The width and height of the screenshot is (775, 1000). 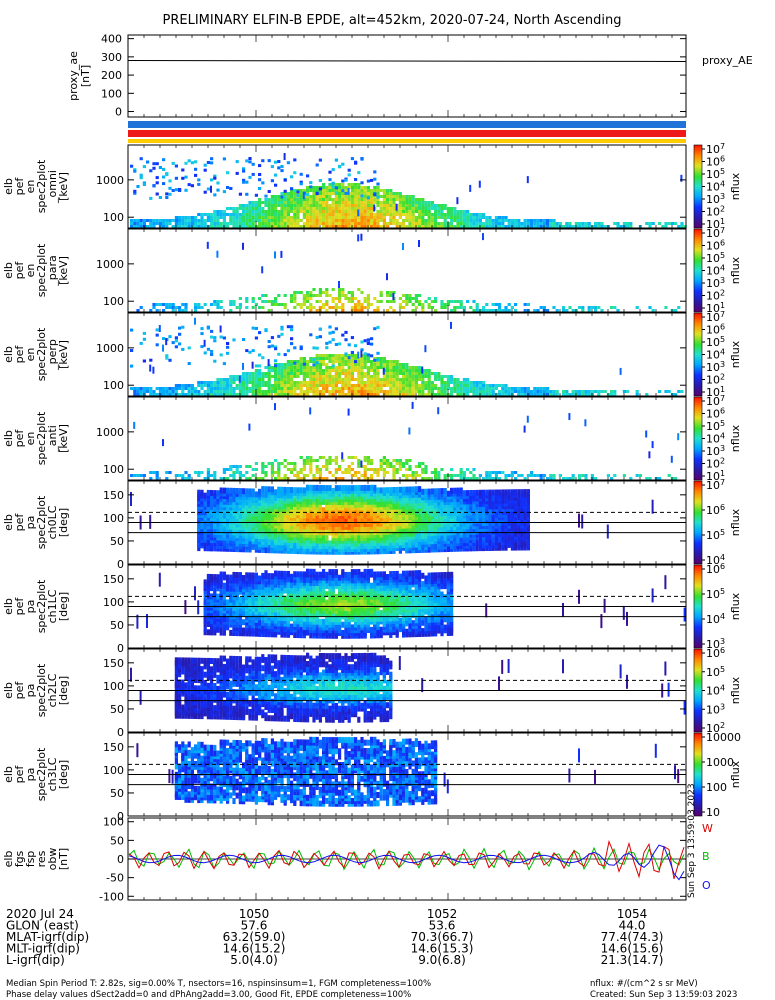 I want to click on xaxis-row-value: 70.3(66.7), so click(x=442, y=937).